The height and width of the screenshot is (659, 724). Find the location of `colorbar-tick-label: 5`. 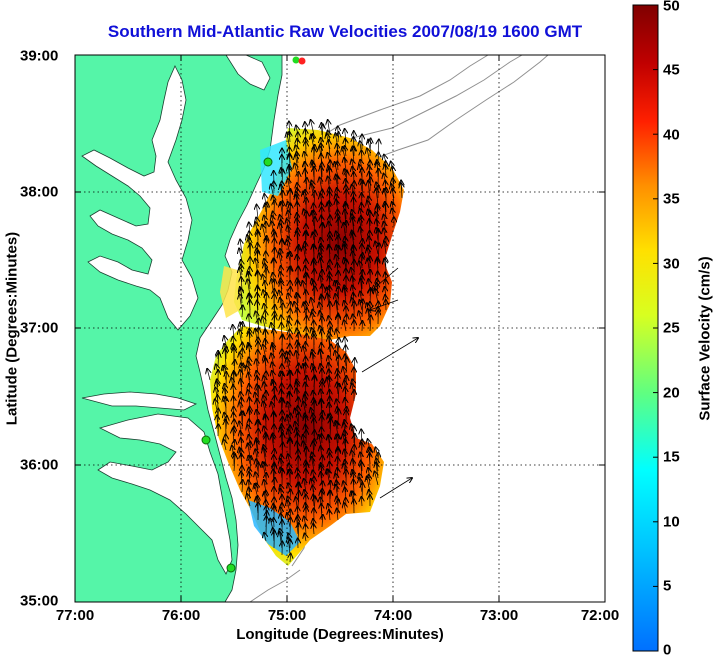

colorbar-tick-label: 5 is located at coordinates (667, 586).